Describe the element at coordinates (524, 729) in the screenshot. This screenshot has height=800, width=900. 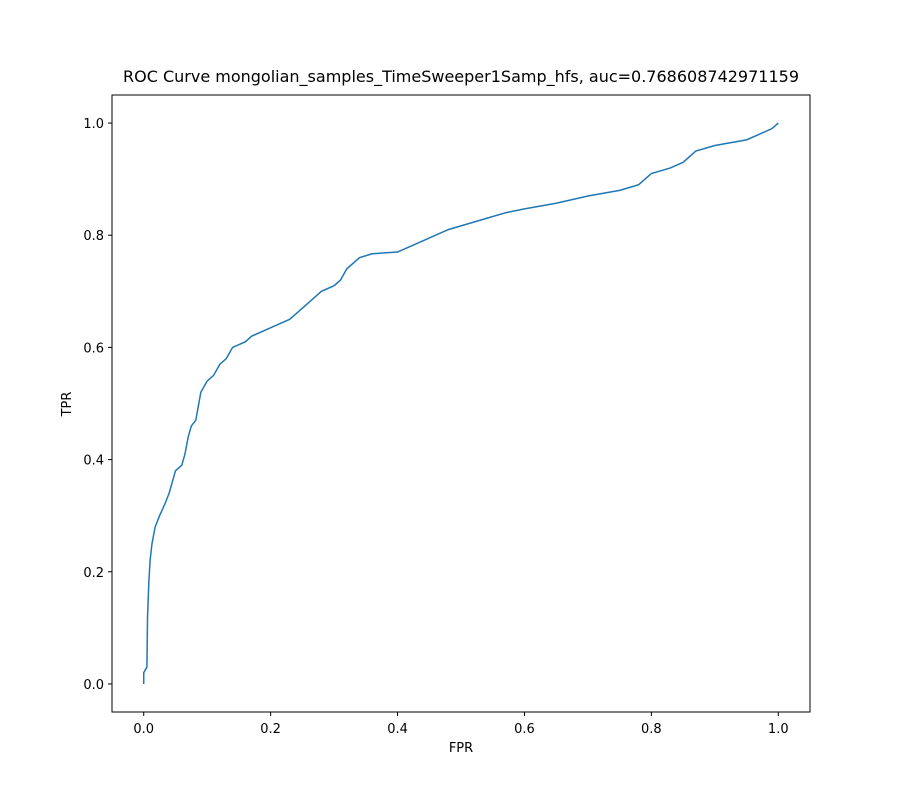
I see `x-tick-label: 0.6` at that location.